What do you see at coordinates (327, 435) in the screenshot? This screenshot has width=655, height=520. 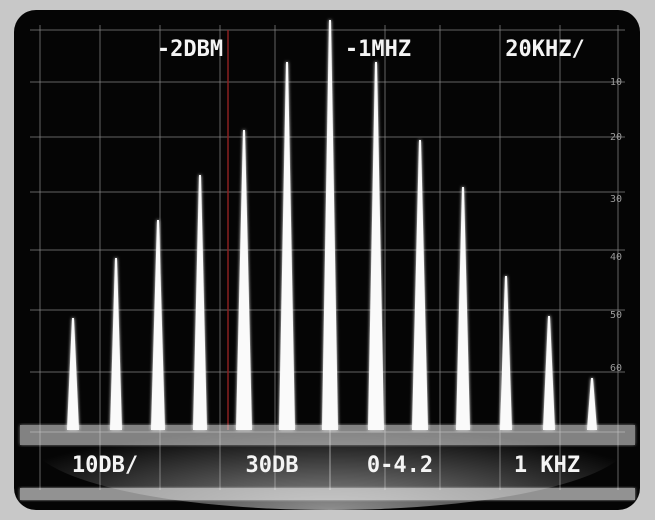 I see `baseline` at bounding box center [327, 435].